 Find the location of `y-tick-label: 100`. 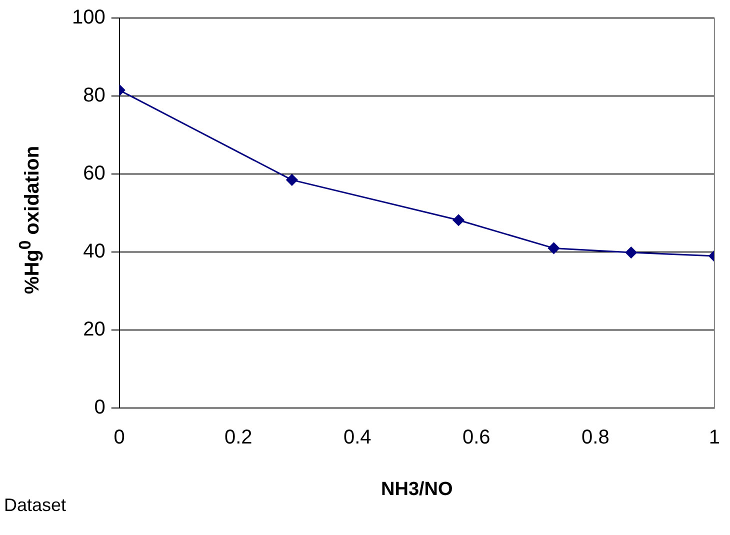

y-tick-label: 100 is located at coordinates (89, 17).